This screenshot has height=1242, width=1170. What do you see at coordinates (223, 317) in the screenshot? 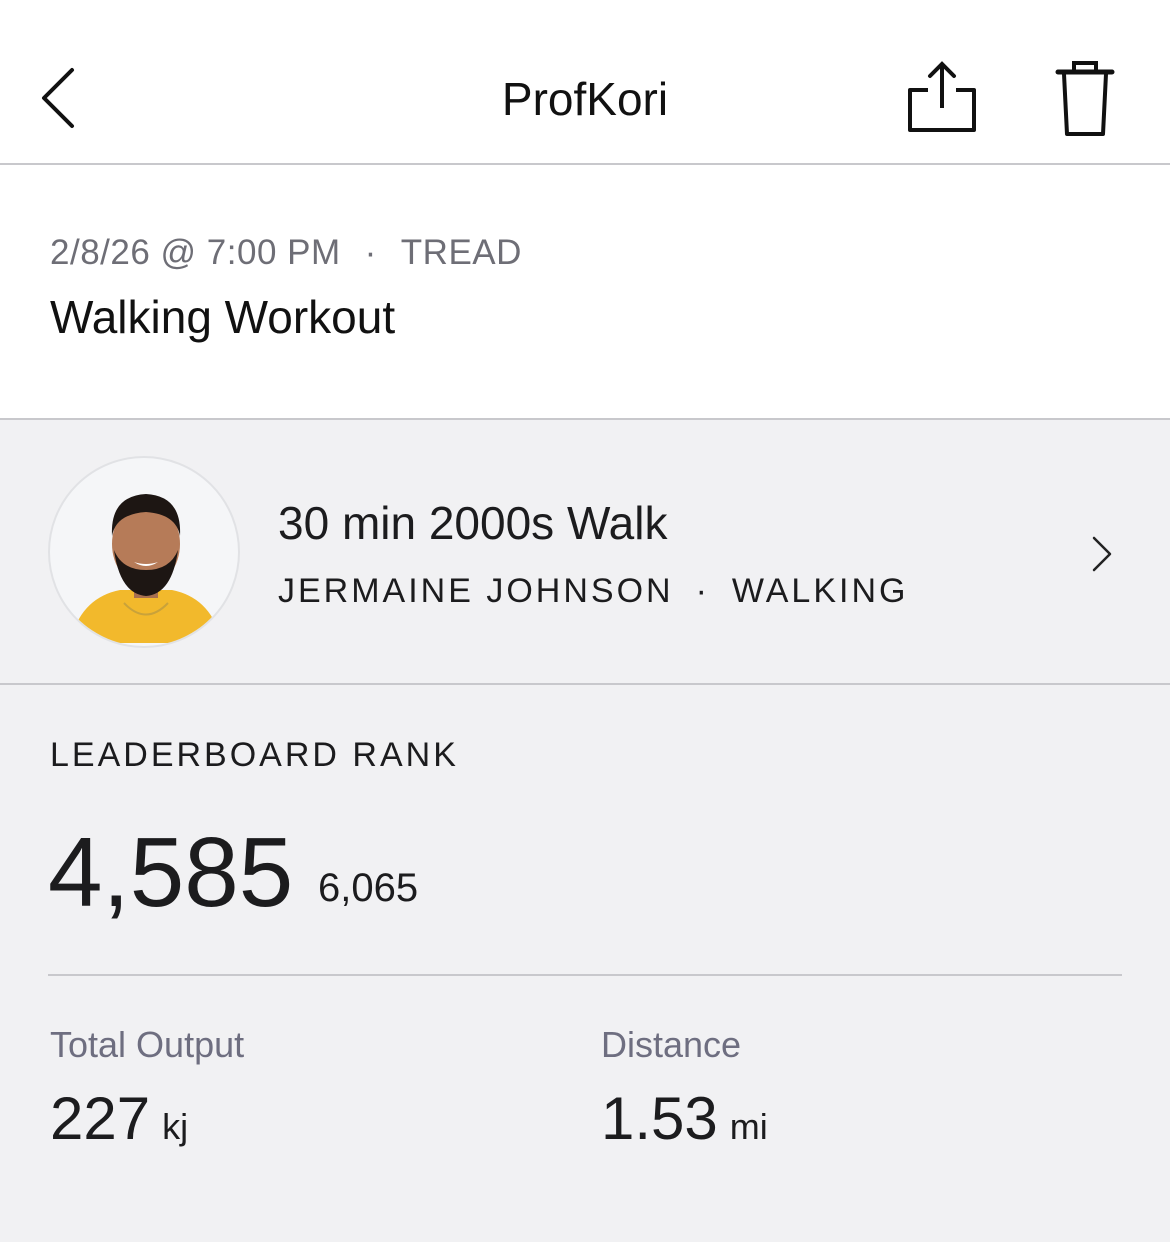
I see `workout-title: Walking Workout` at bounding box center [223, 317].